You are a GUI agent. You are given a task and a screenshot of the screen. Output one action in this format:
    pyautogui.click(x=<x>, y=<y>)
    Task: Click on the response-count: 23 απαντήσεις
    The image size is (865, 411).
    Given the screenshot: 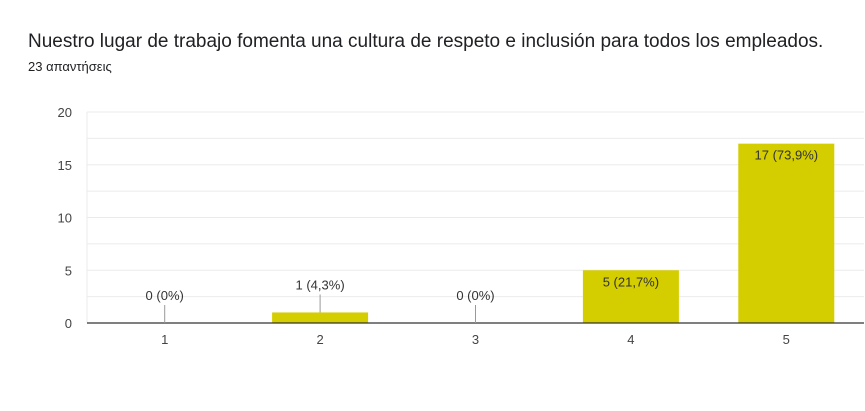 What is the action you would take?
    pyautogui.click(x=70, y=66)
    